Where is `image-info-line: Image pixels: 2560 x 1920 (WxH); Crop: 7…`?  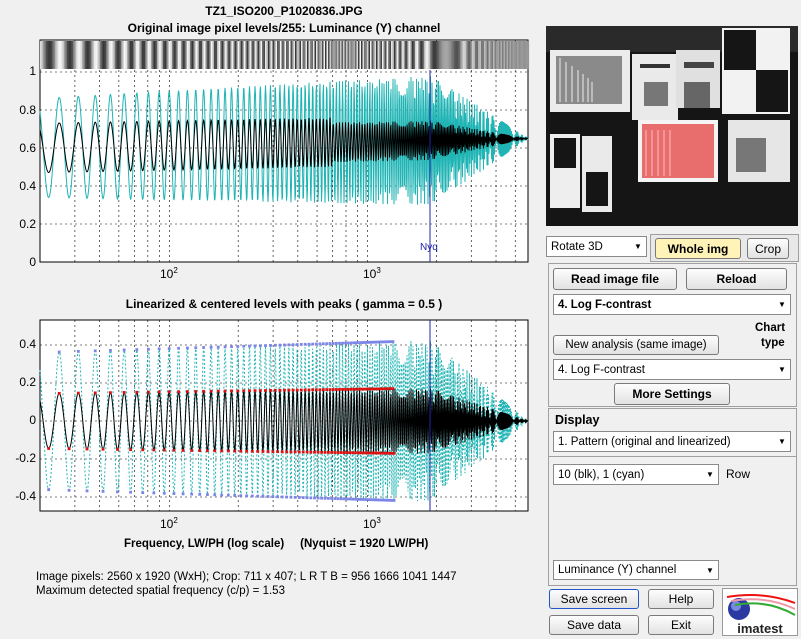 image-info-line: Image pixels: 2560 x 1920 (WxH); Crop: 7… is located at coordinates (246, 577).